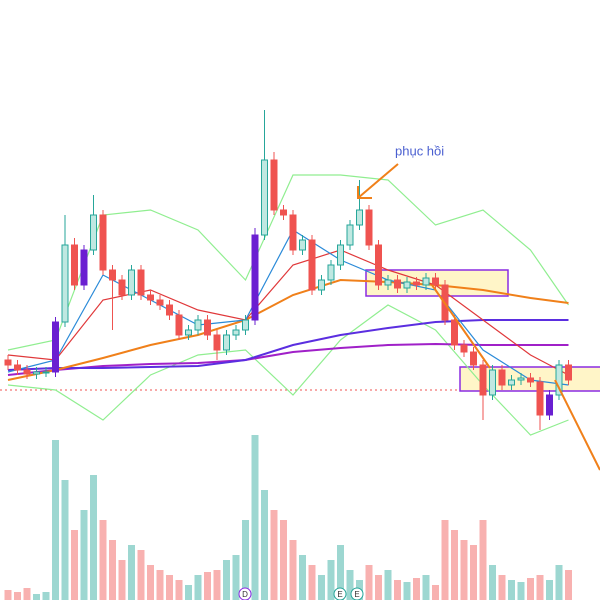  What do you see at coordinates (419, 150) in the screenshot?
I see `annotation: phục hồi` at bounding box center [419, 150].